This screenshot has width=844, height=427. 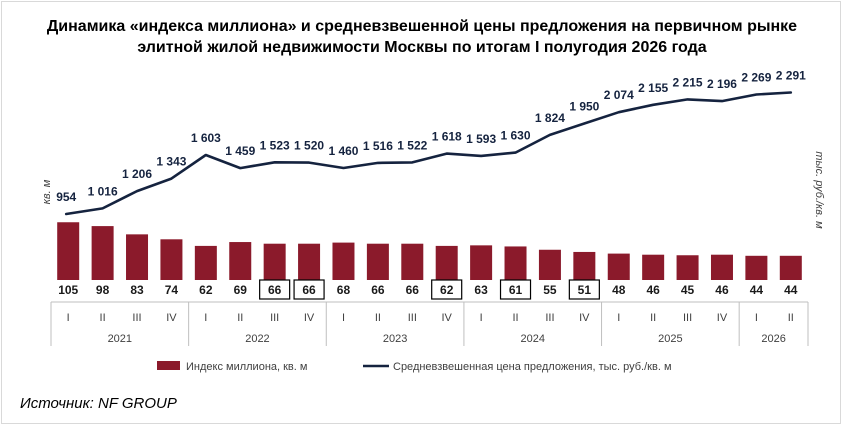 I want to click on legend-bar-swatch, so click(x=168, y=365).